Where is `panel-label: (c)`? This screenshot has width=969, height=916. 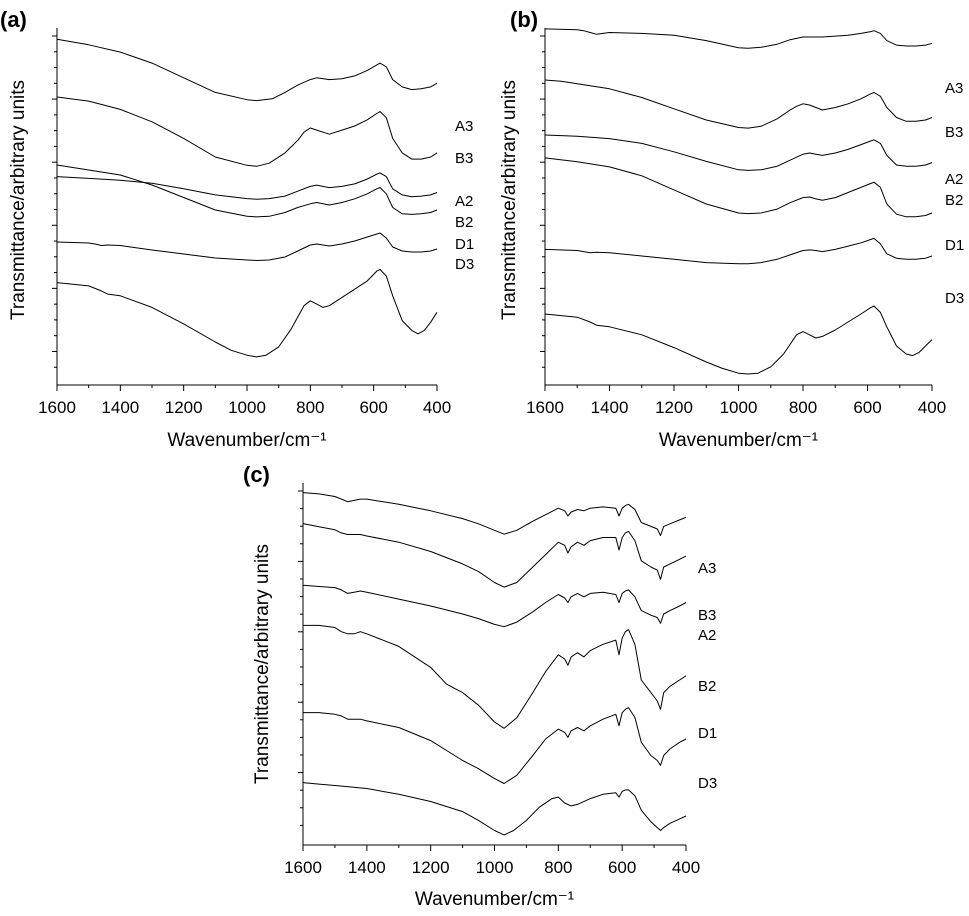
panel-label: (c) is located at coordinates (256, 474).